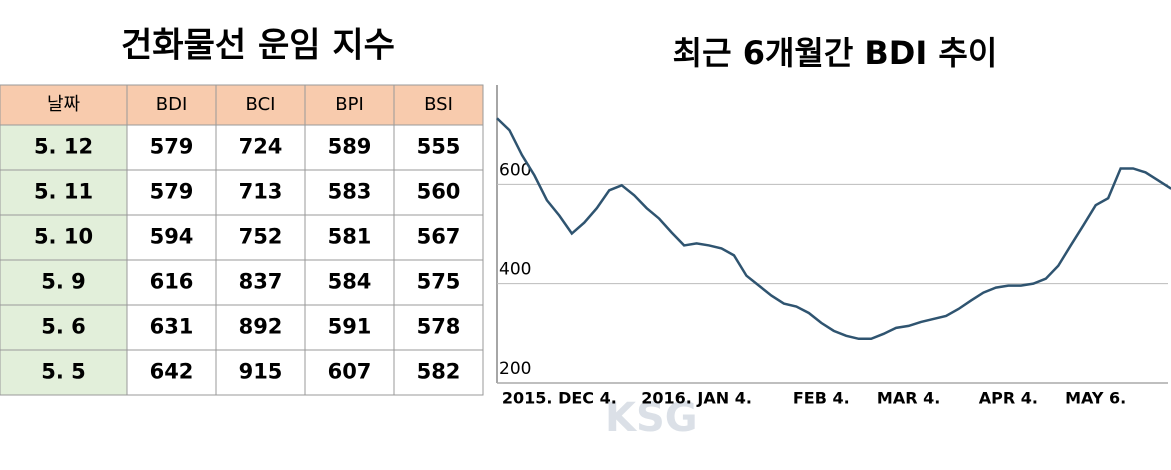  Describe the element at coordinates (261, 327) in the screenshot. I see `value-cell: 892` at that location.